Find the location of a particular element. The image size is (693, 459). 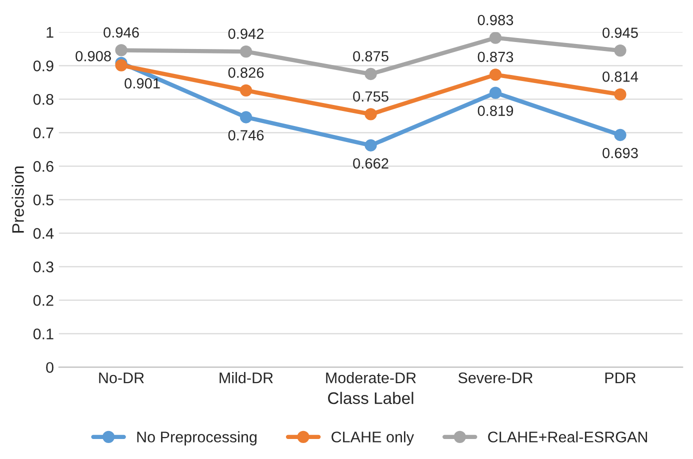

data-label: 0.826 is located at coordinates (246, 73).